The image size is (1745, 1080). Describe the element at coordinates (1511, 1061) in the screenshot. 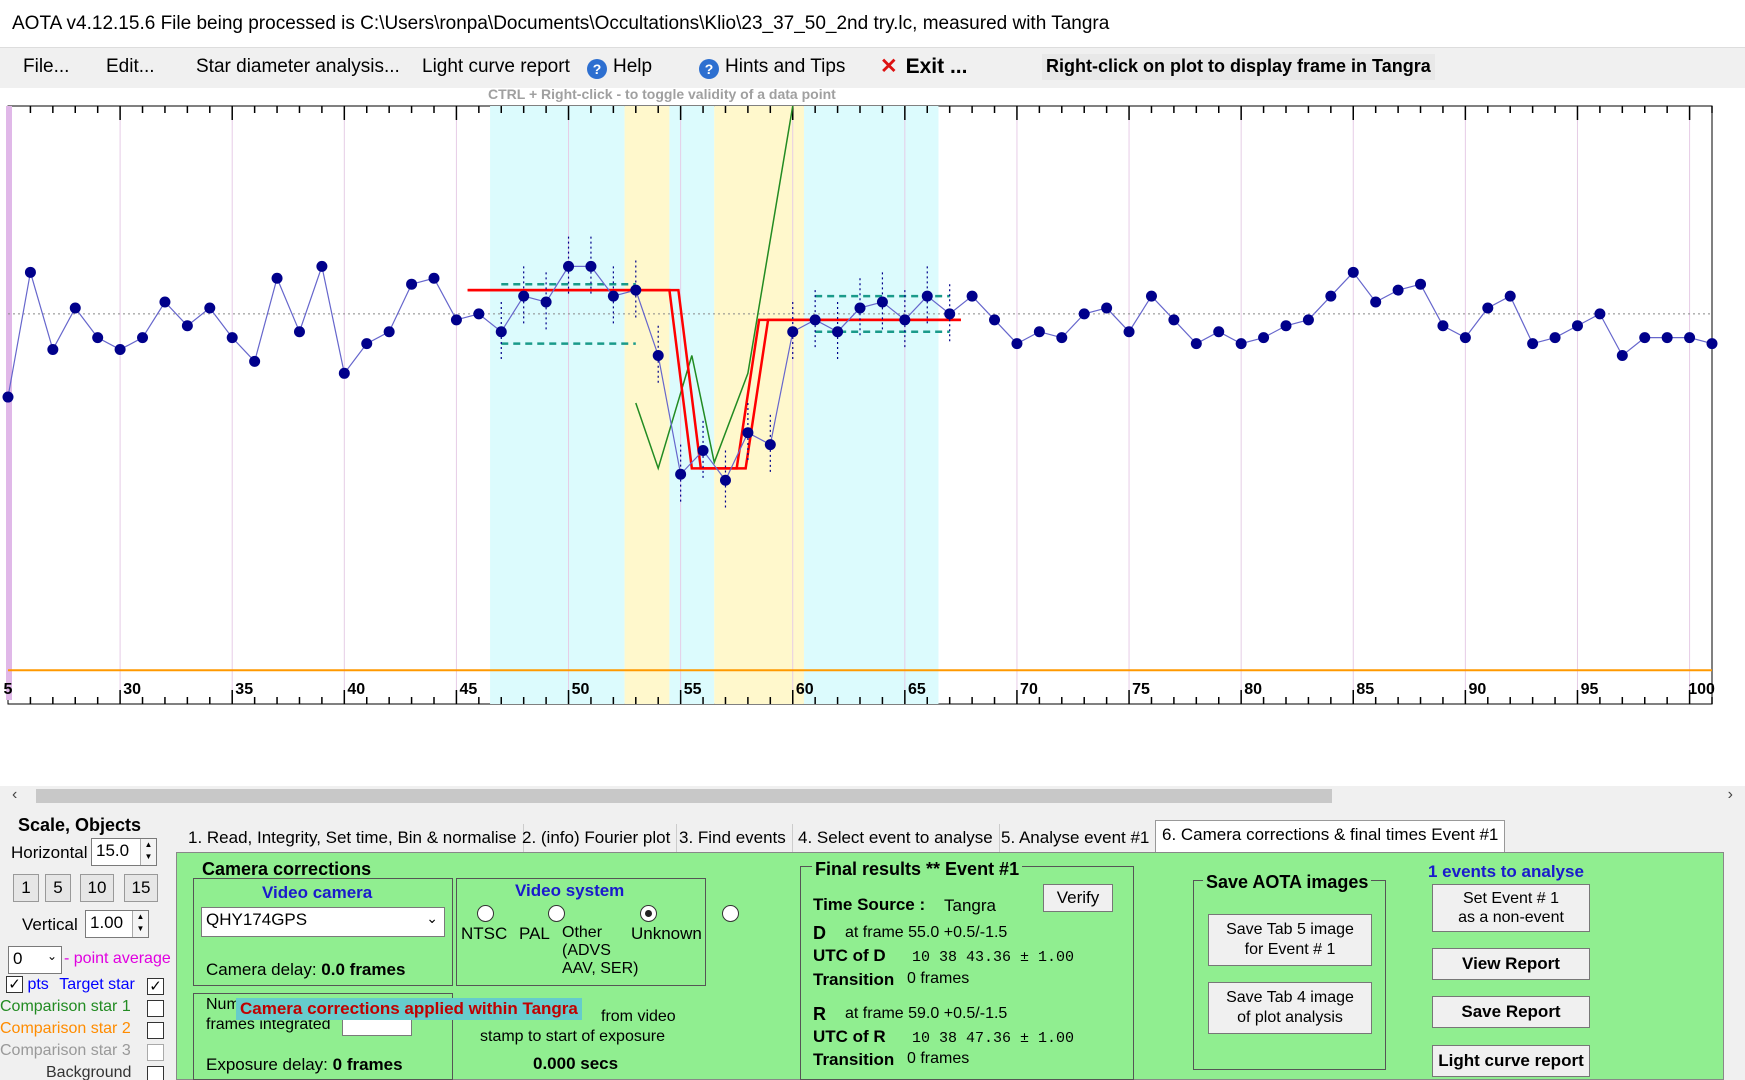

I see `light-curve-report-button: Light curve report` at that location.